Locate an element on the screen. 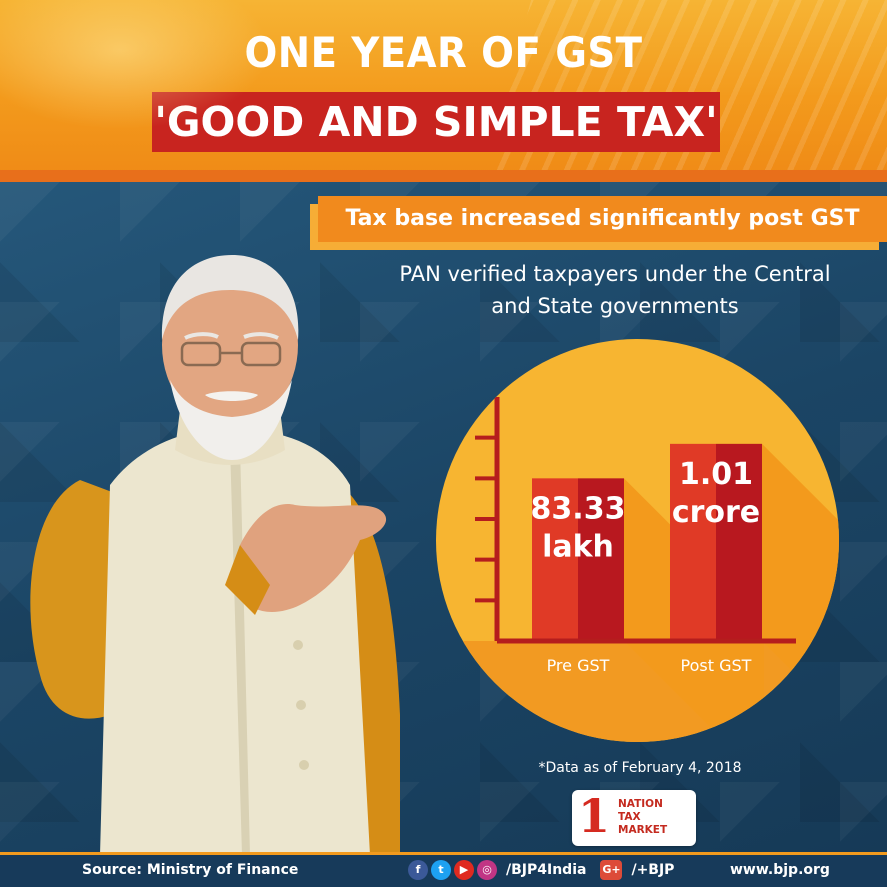 Image resolution: width=887 pixels, height=887 pixels. chart-caption-line2: and State governments is located at coordinates (615, 306).